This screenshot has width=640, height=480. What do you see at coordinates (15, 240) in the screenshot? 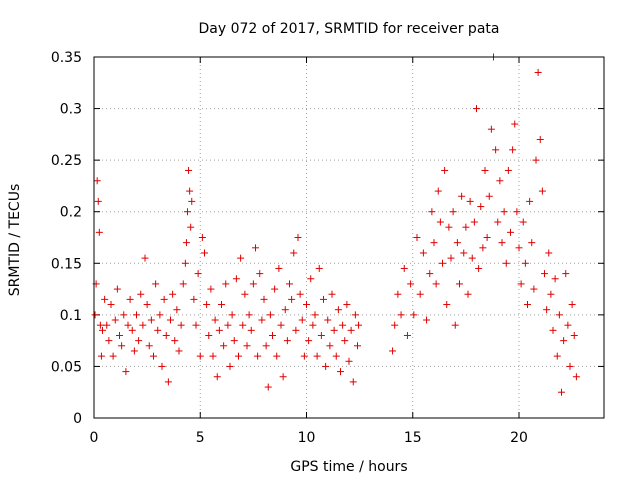
I see `y-axis-label: SRMTID / TECUs` at bounding box center [15, 240].